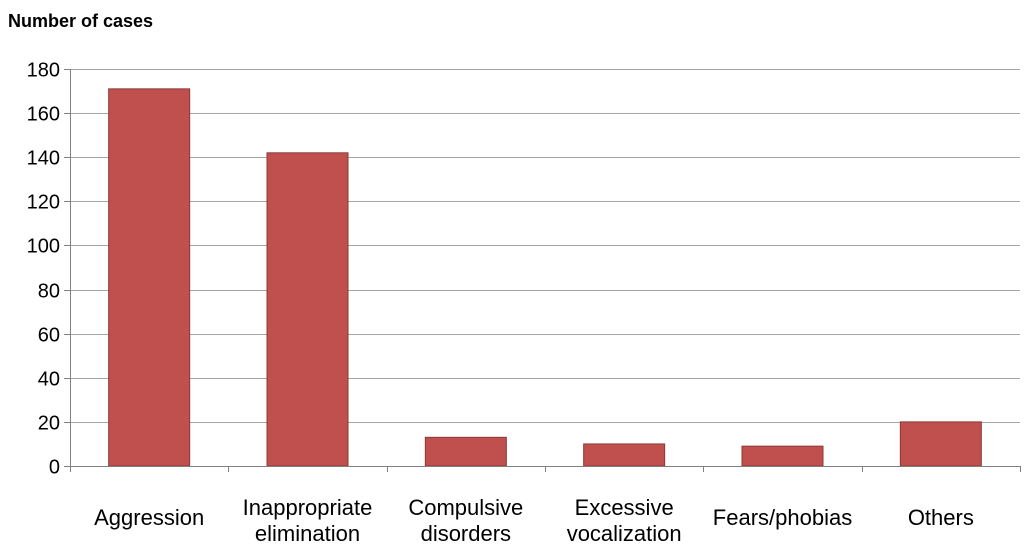  What do you see at coordinates (43, 159) in the screenshot?
I see `y-tick-label: 140` at bounding box center [43, 159].